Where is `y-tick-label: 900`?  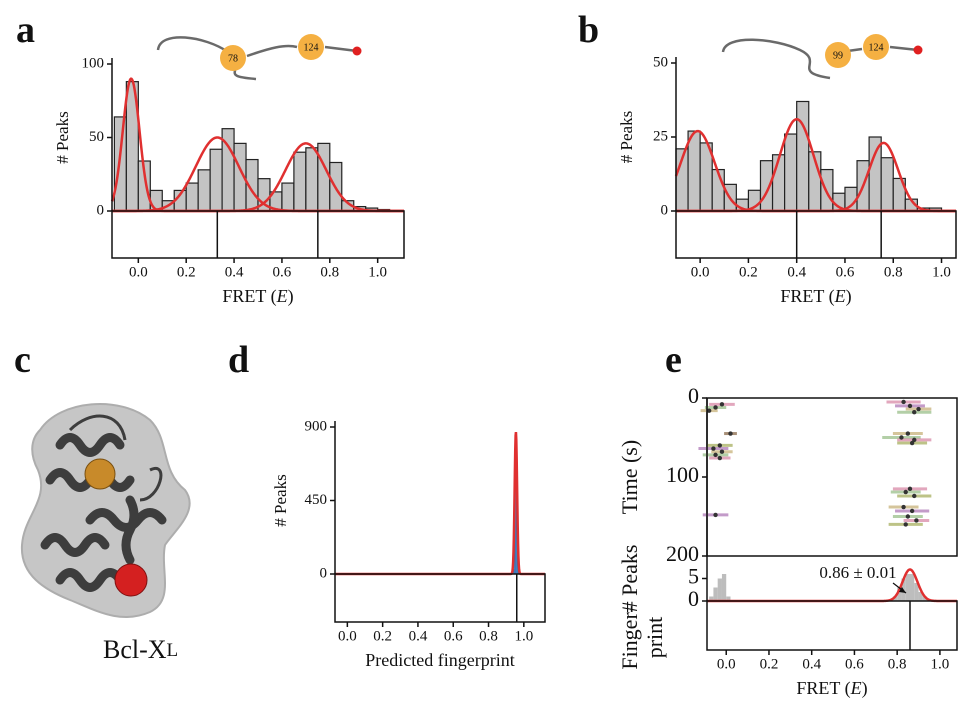 y-tick-label: 900 is located at coordinates (316, 426).